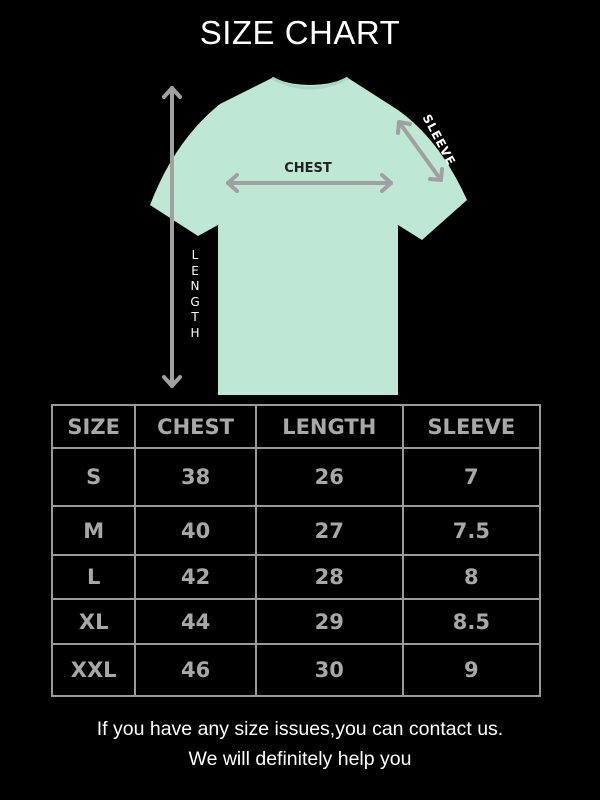  What do you see at coordinates (471, 670) in the screenshot?
I see `cell-sleeve: 9` at bounding box center [471, 670].